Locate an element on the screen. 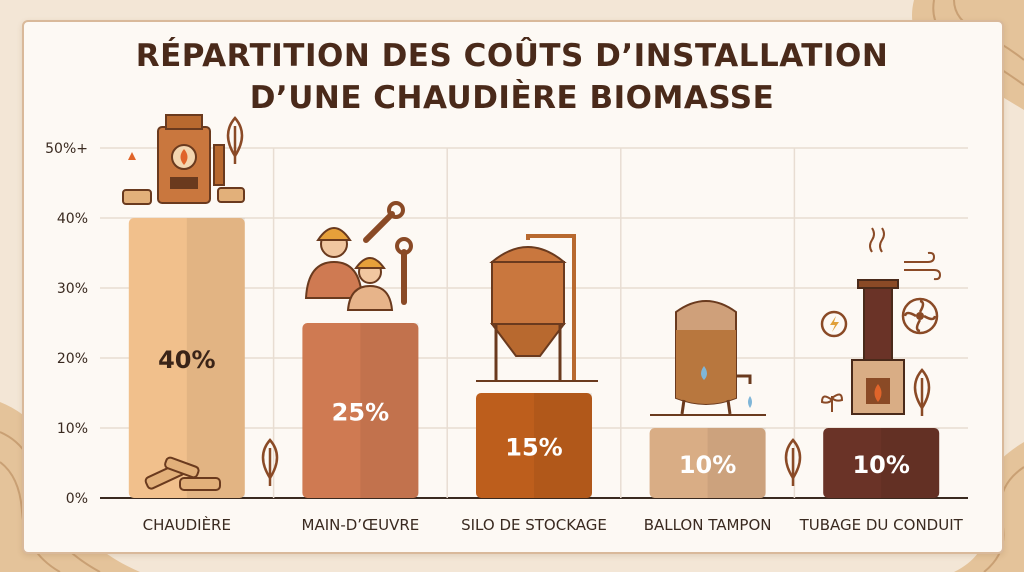 The height and width of the screenshot is (572, 1024). wind-icon is located at coordinates (923, 266).